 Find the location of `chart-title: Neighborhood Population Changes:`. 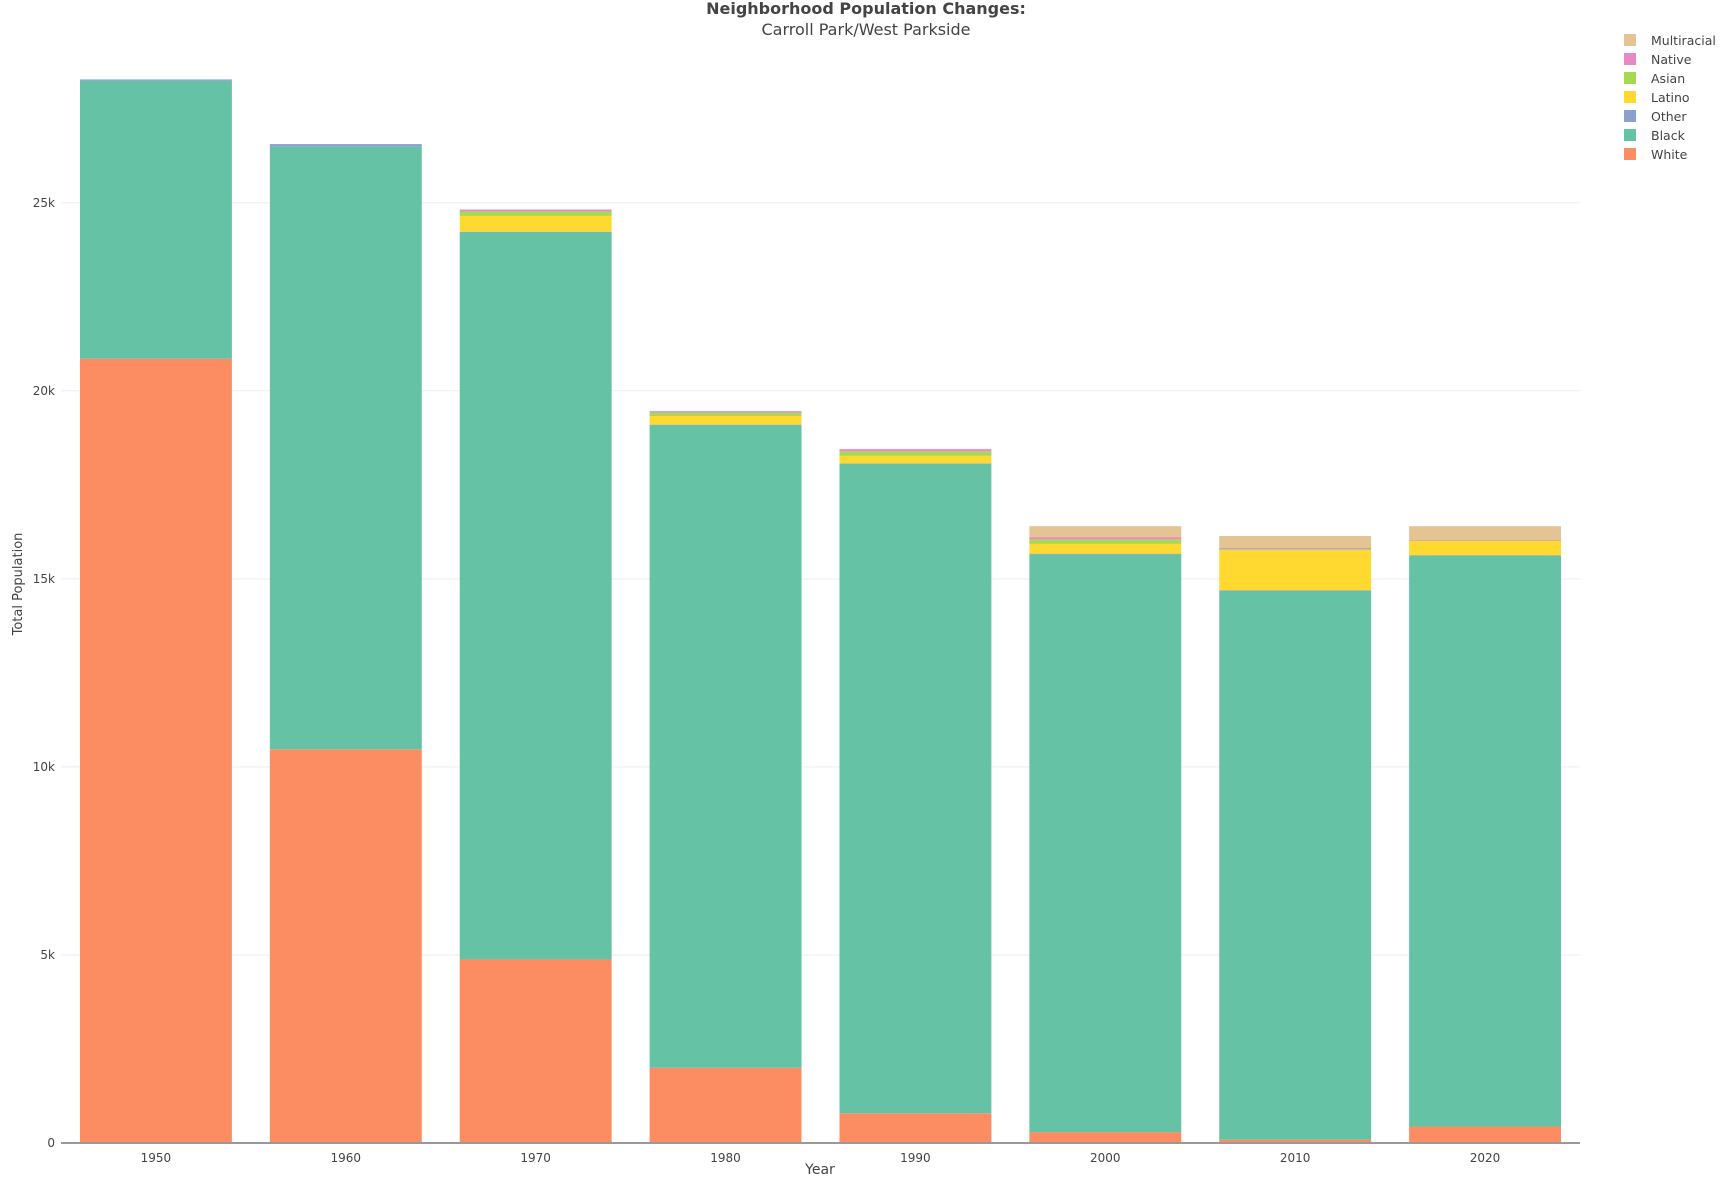

chart-title: Neighborhood Population Changes: is located at coordinates (866, 9).